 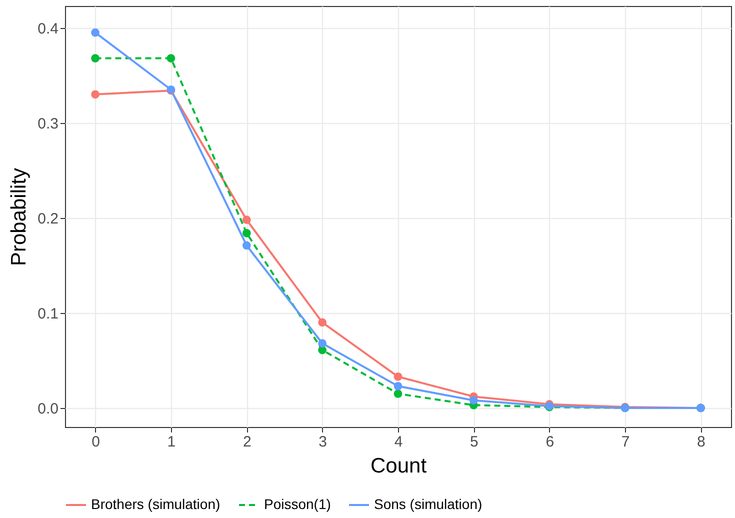 I want to click on x-tick-label: 5, so click(x=474, y=442).